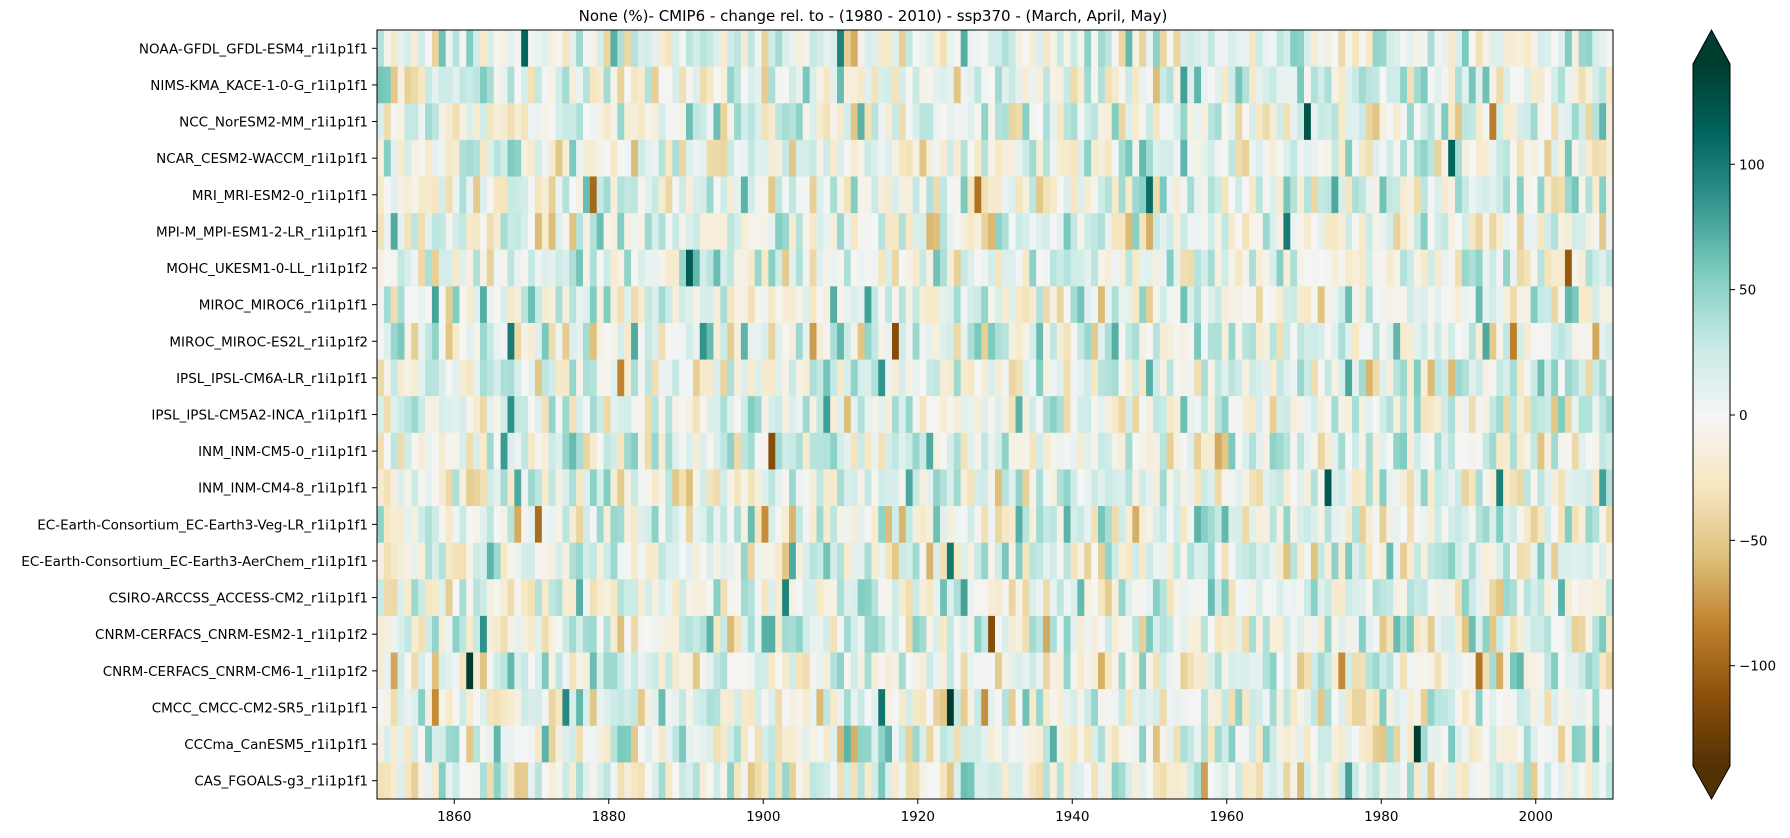 This screenshot has width=1790, height=838. Describe the element at coordinates (235, 672) in the screenshot. I see `y-tick-label: CNRM-CERFACS_CNRM-CM6-1_r1i1p1f2` at that location.